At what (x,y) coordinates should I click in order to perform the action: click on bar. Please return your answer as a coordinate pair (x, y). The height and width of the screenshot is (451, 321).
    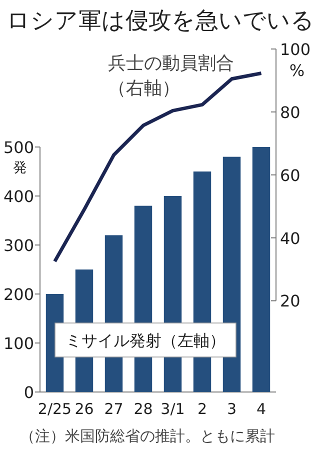
    Looking at the image, I should click on (261, 269).